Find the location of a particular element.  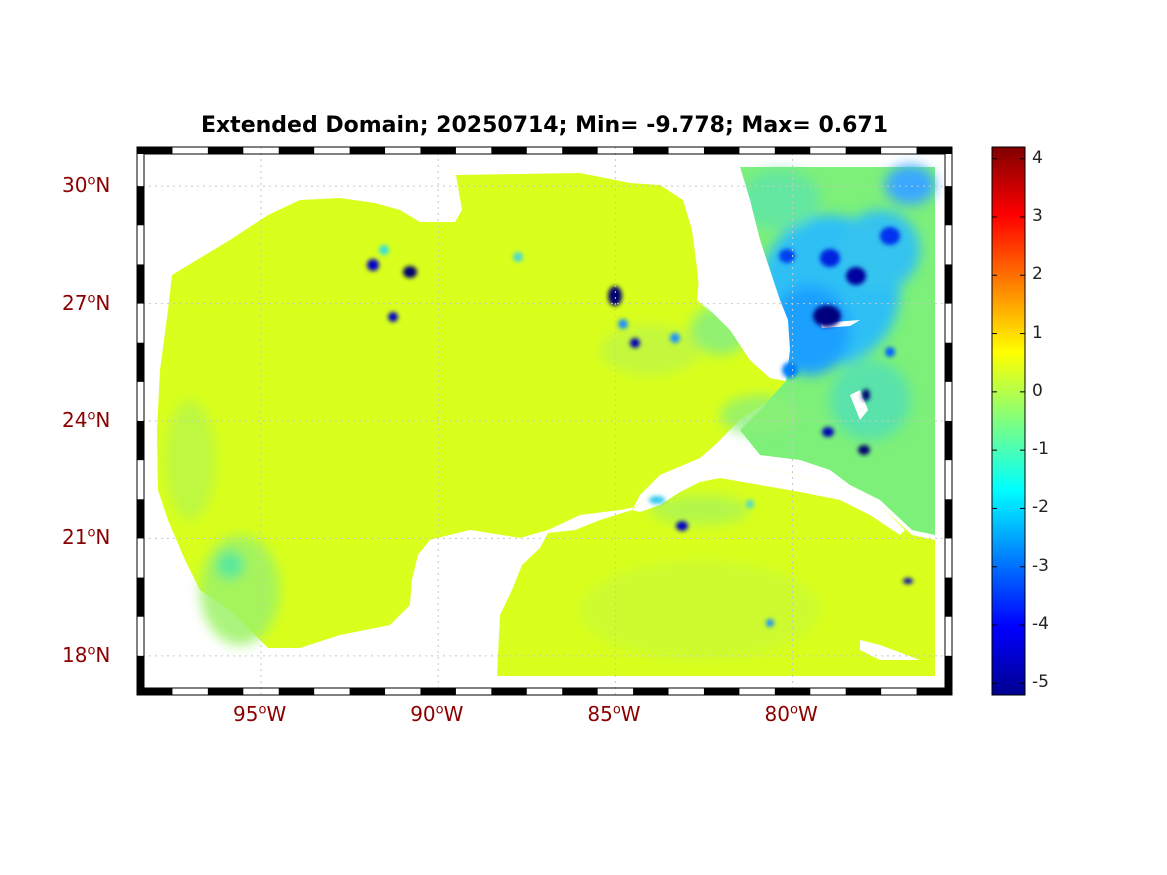

yucatan-land is located at coordinates (479, 603).